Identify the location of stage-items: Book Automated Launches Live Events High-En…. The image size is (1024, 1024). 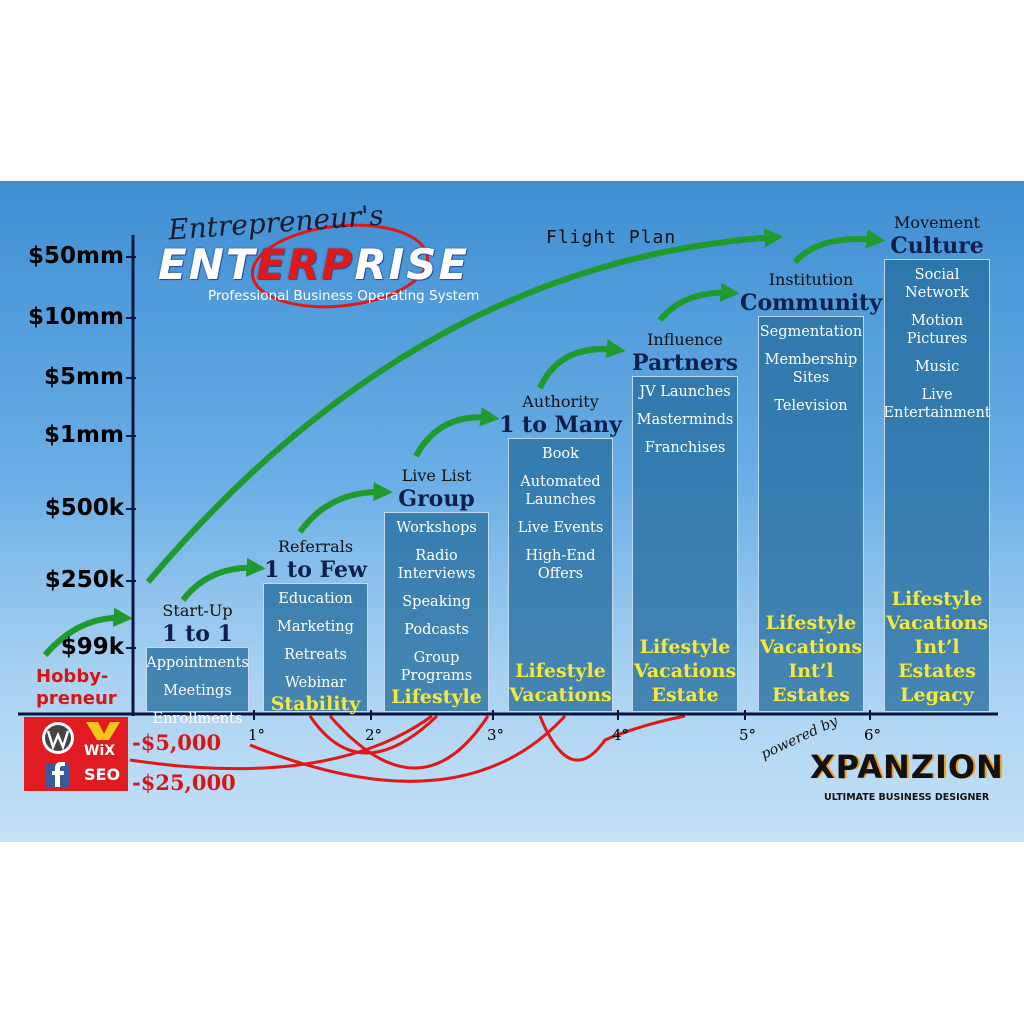
(560, 511).